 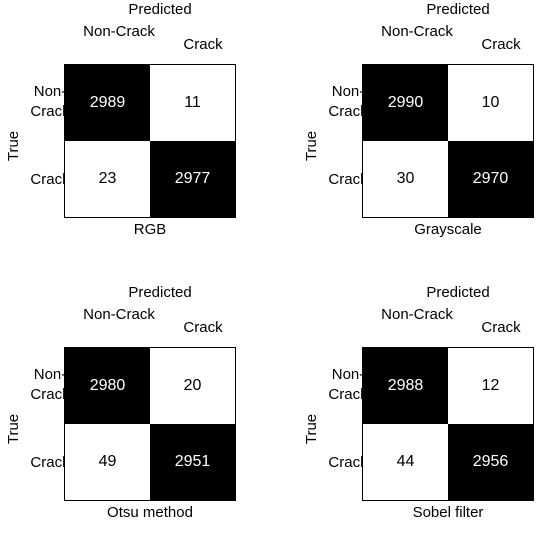 I want to click on matrix-cell: 2990, so click(x=405, y=103).